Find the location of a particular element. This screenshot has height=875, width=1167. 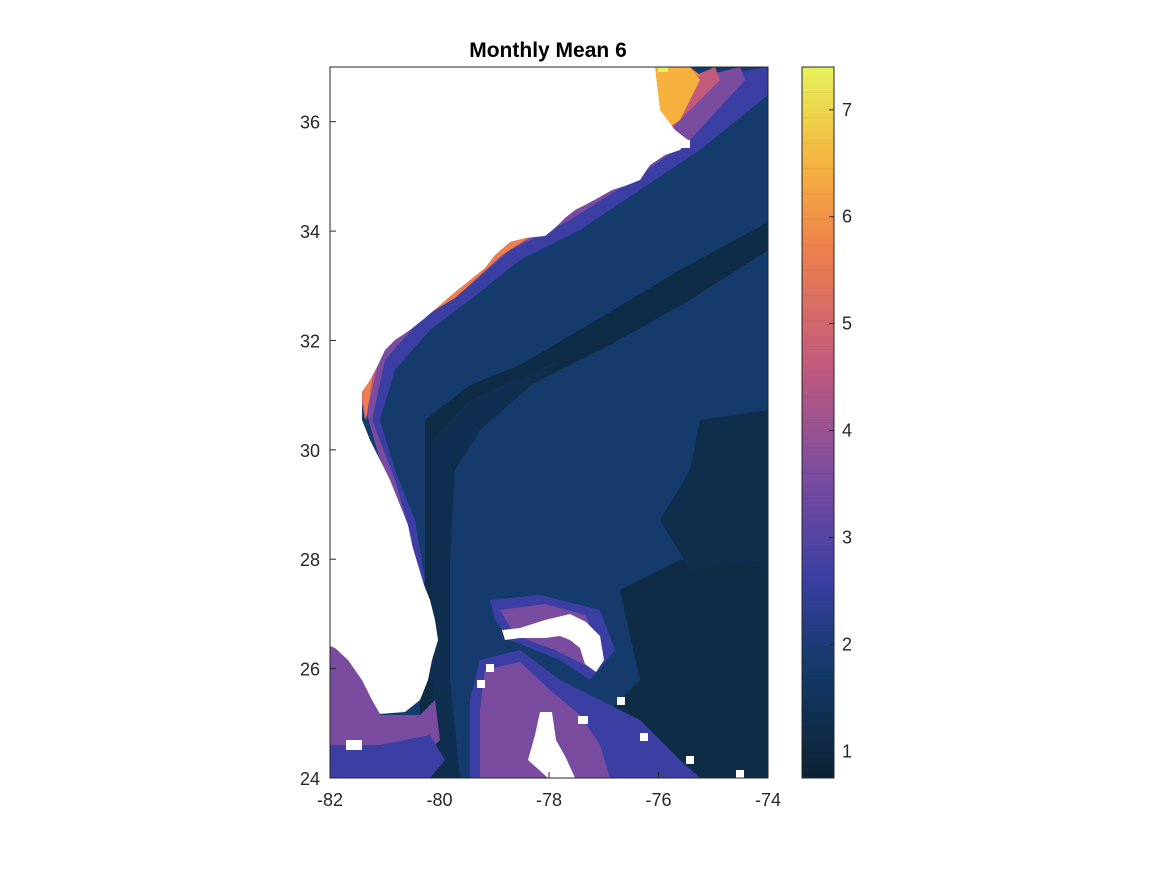

cape-hatteras-max is located at coordinates (663, 69).